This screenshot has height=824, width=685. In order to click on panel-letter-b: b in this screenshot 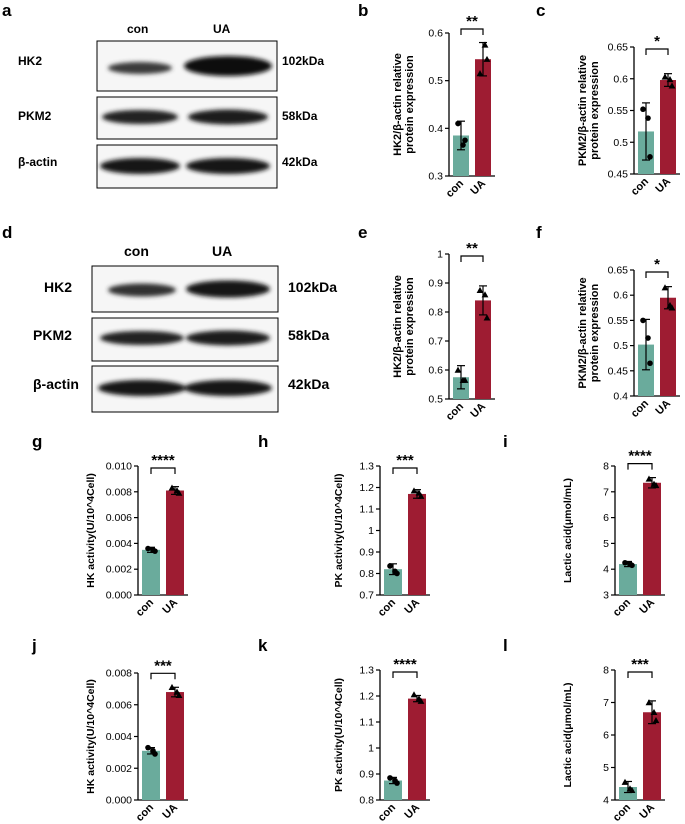, I will do `click(363, 10)`.